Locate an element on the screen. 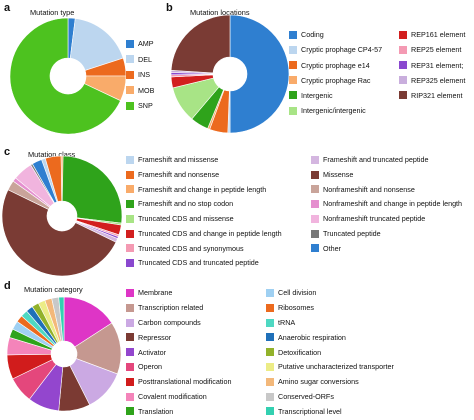 The width and height of the screenshot is (474, 420). legend-label: Putative uncharacterized transporter is located at coordinates (336, 367).